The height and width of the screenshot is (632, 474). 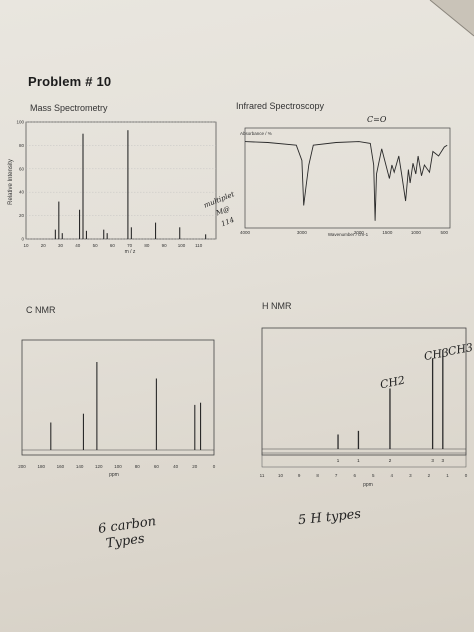 What do you see at coordinates (26, 245) in the screenshot?
I see `ms-x-tick-label: 10` at bounding box center [26, 245].